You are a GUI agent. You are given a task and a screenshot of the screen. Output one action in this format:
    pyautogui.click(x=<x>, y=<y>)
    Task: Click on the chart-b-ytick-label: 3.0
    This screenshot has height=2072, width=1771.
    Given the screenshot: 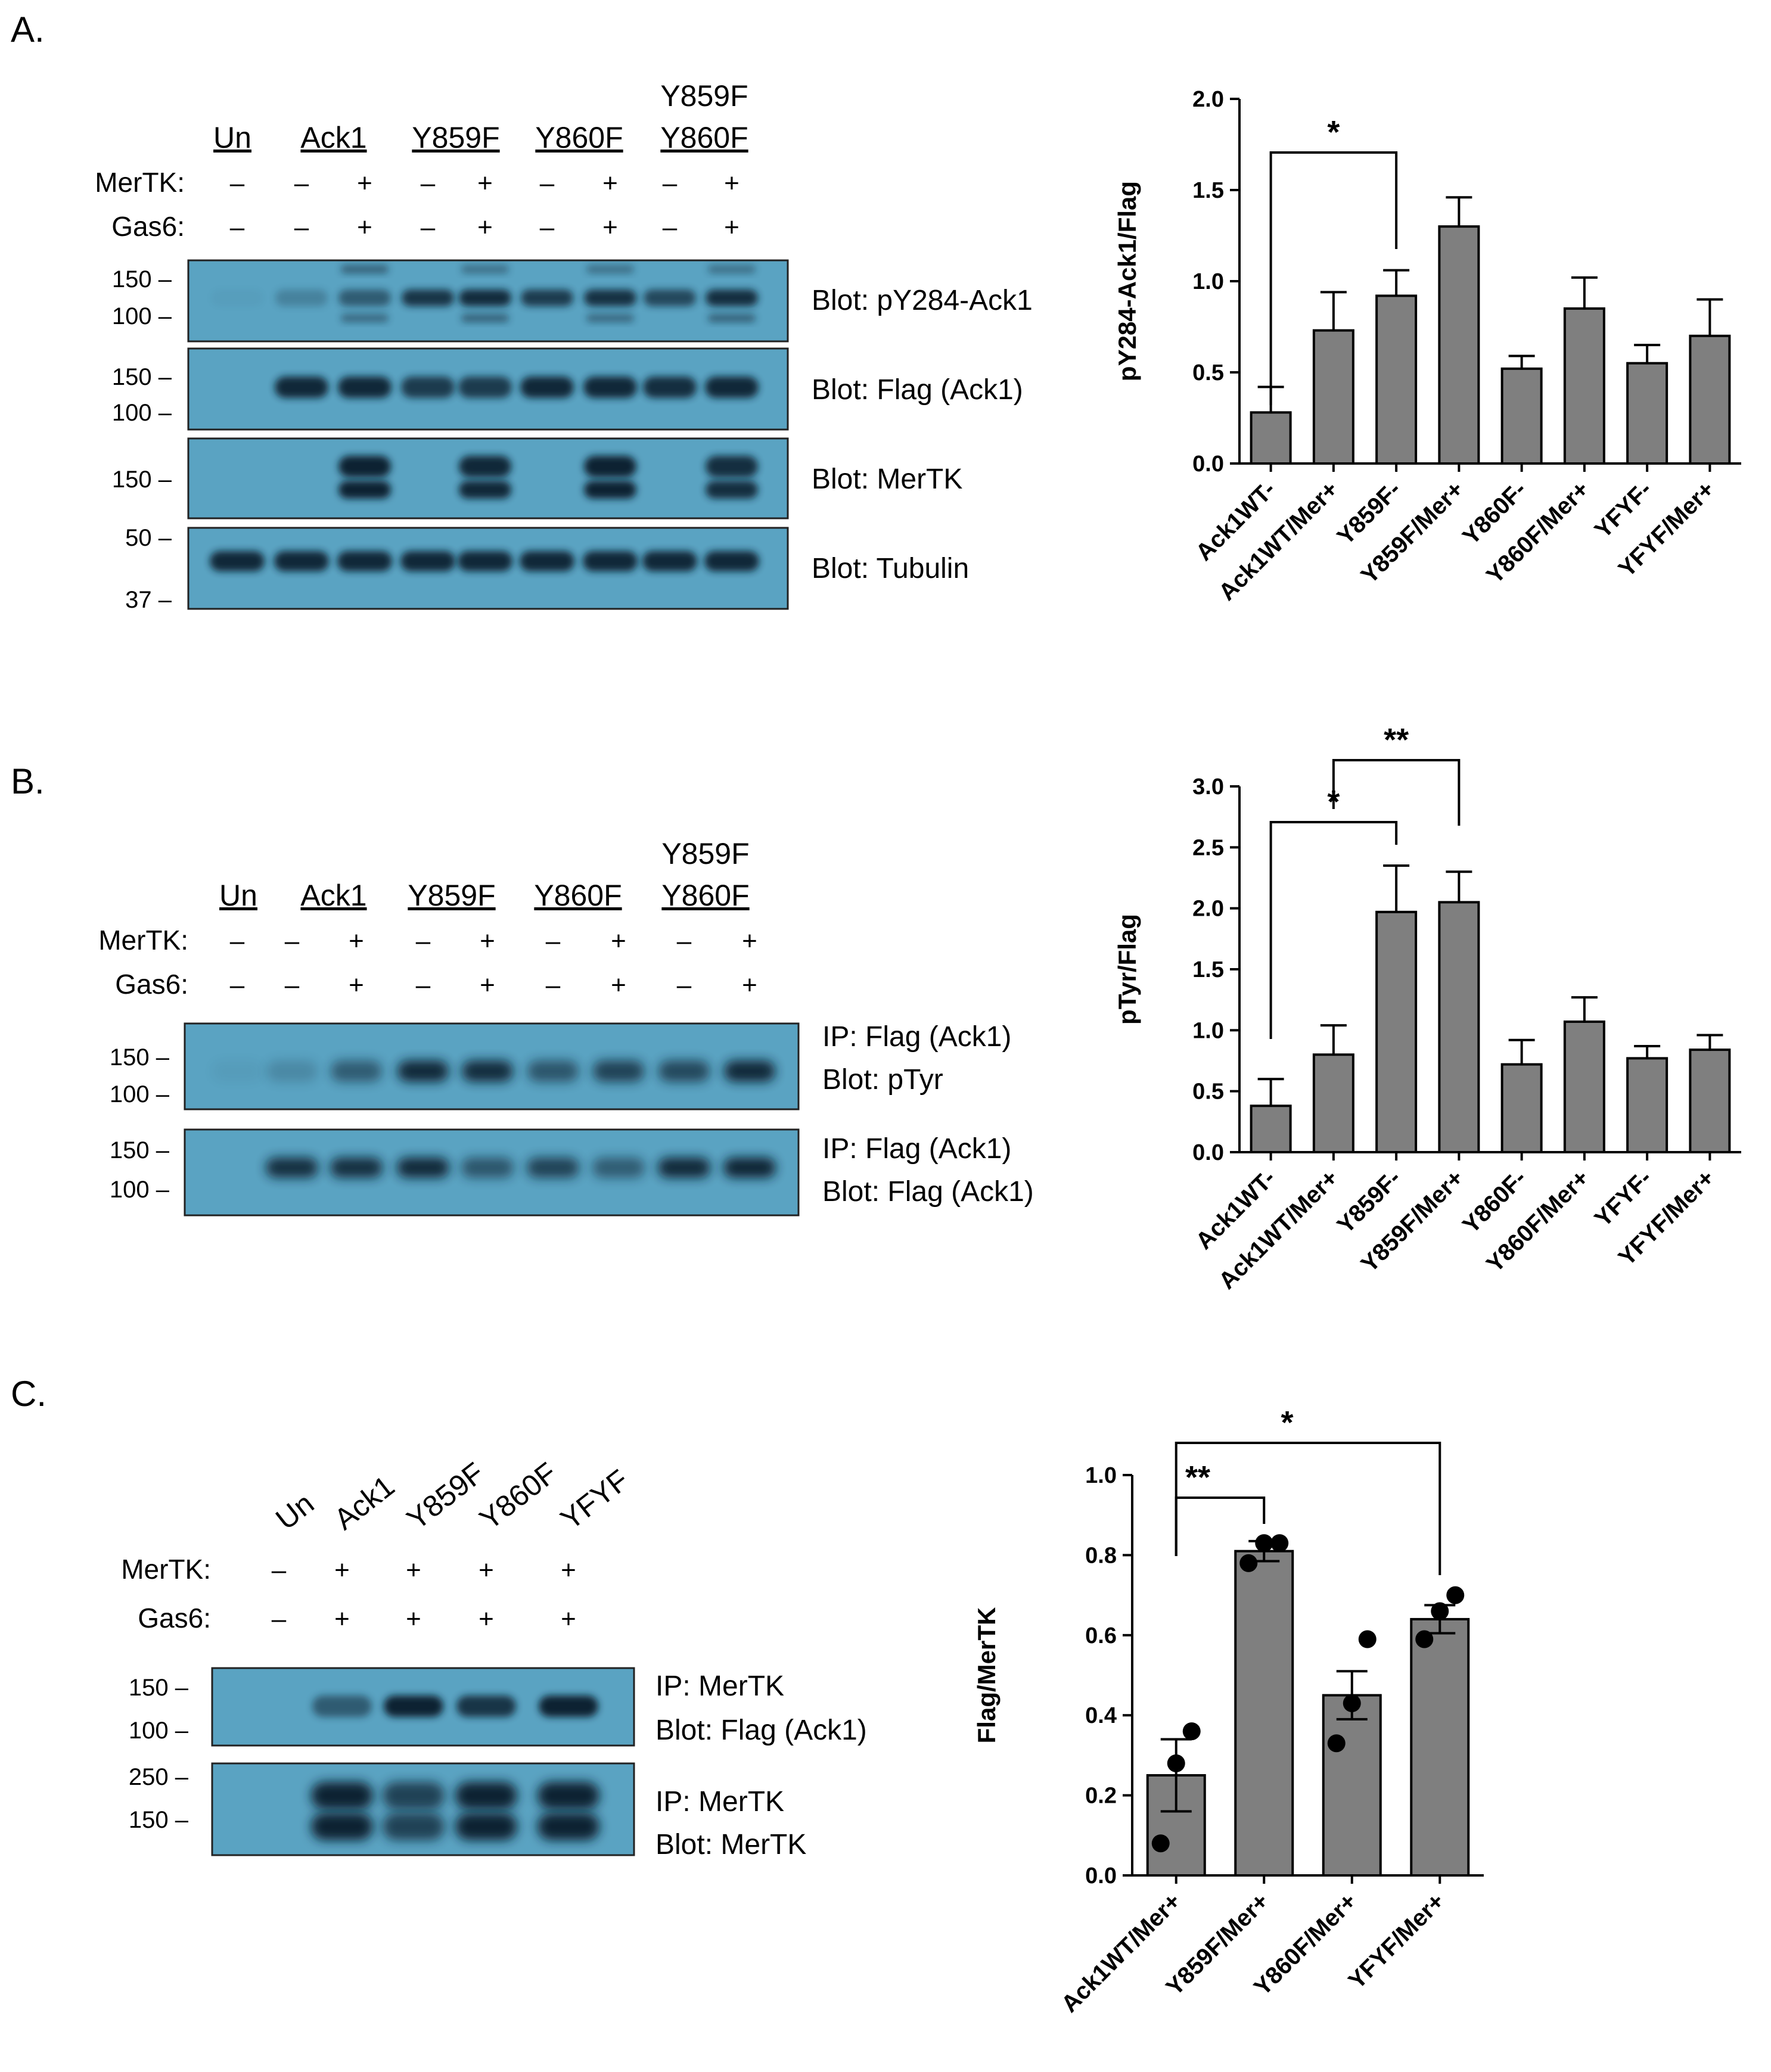 What is the action you would take?
    pyautogui.click(x=1208, y=786)
    